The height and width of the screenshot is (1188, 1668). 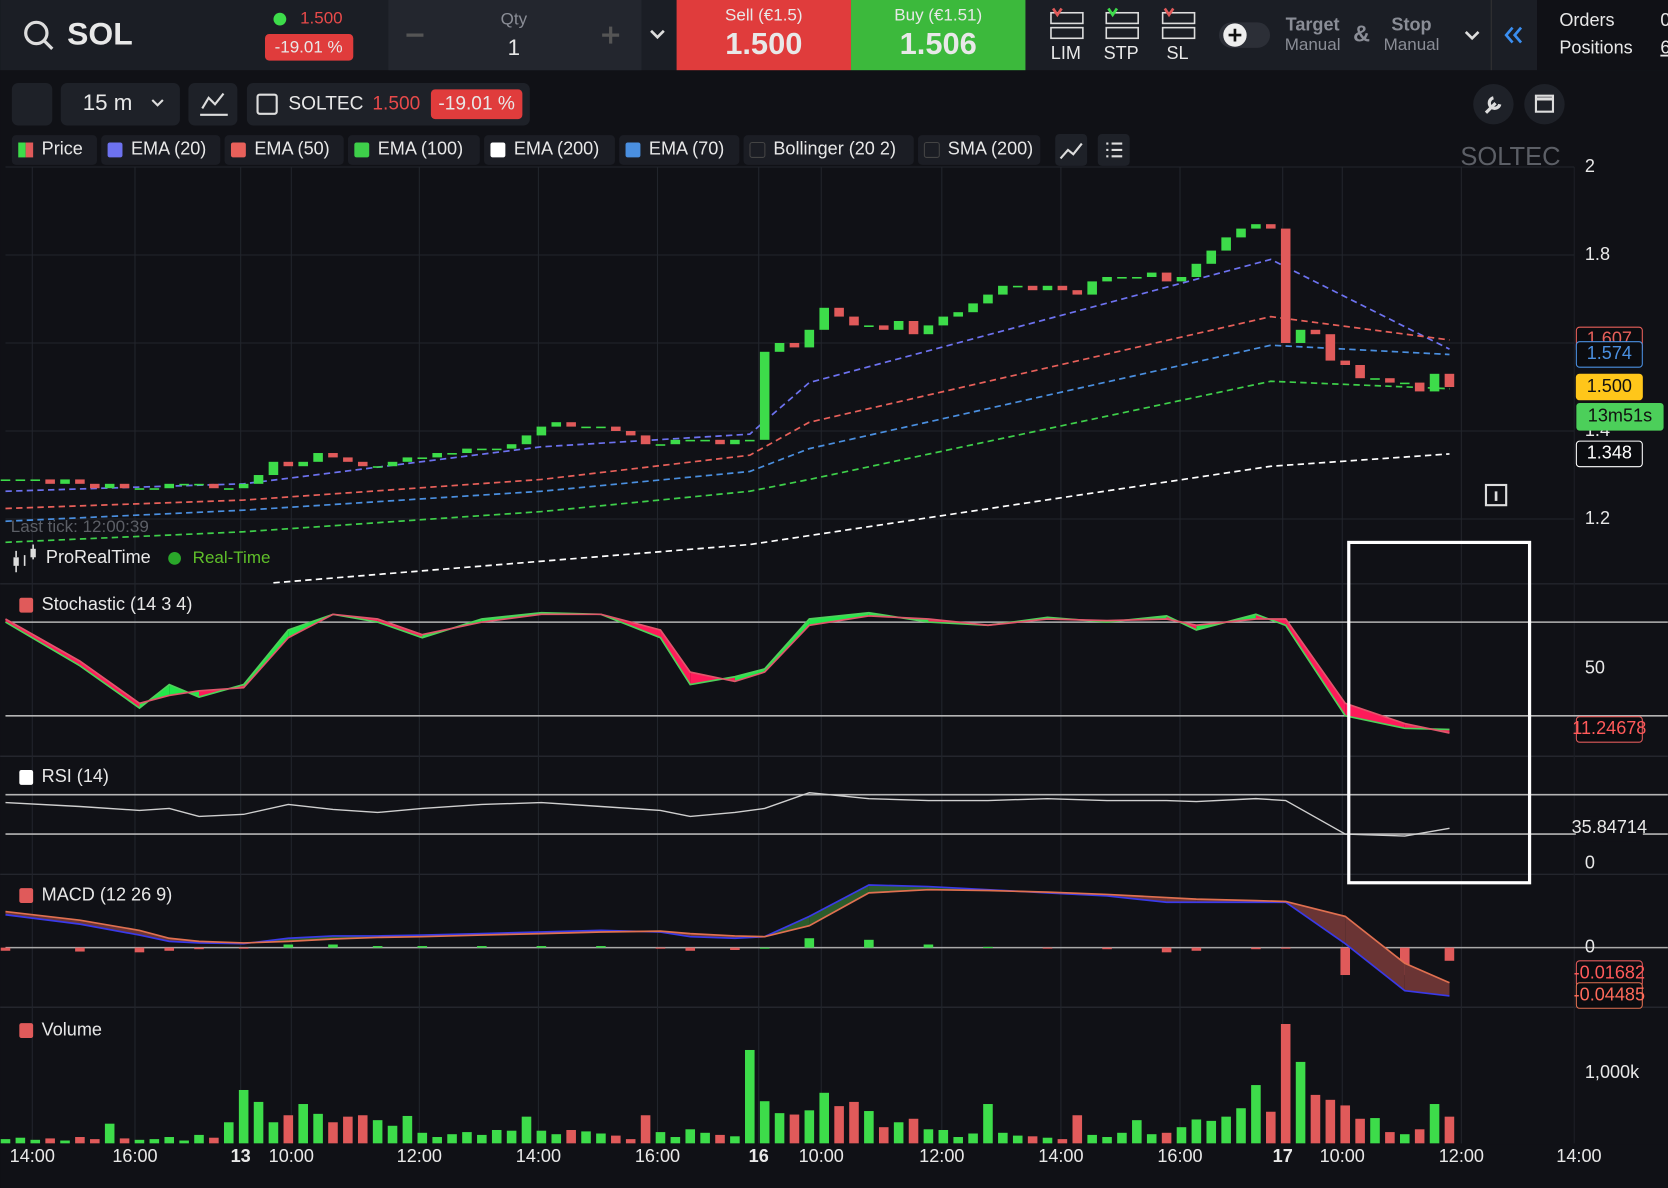 I want to click on search-icon, so click(x=36, y=33).